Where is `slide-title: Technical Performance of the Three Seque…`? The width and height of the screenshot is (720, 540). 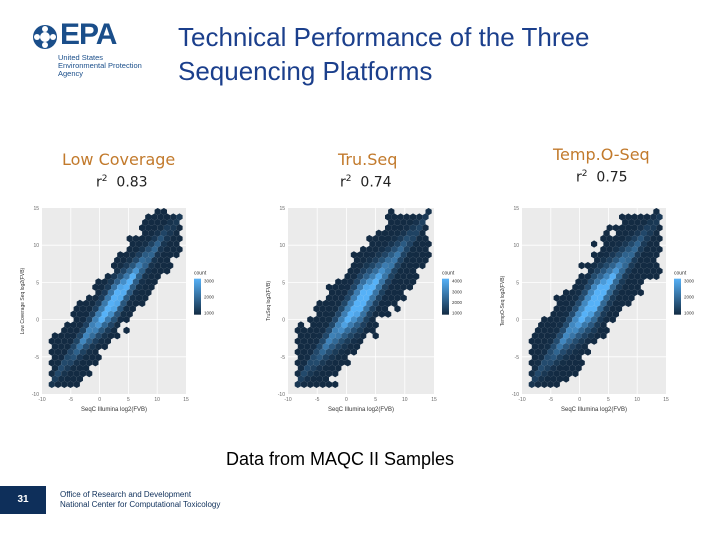 slide-title: Technical Performance of the Three Seque… is located at coordinates (438, 54).